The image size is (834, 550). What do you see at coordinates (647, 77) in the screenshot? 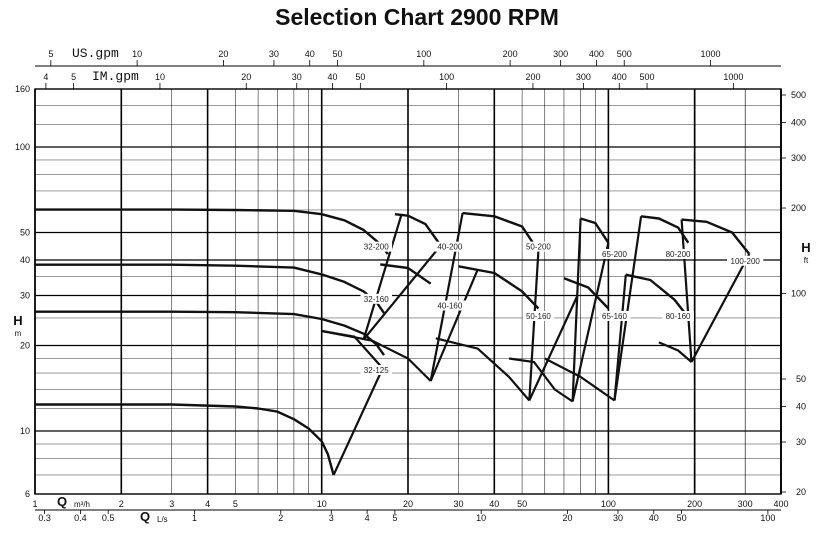
I see `tick-label-im-gpm: 500` at bounding box center [647, 77].